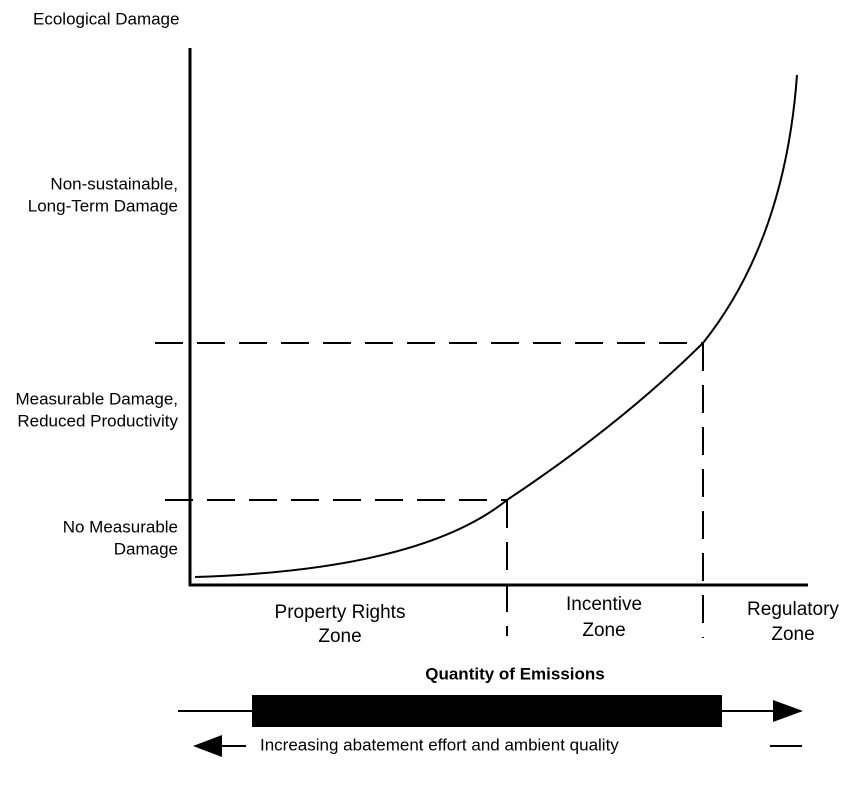 This screenshot has width=850, height=793. I want to click on zone-label: Property Rights, so click(340, 612).